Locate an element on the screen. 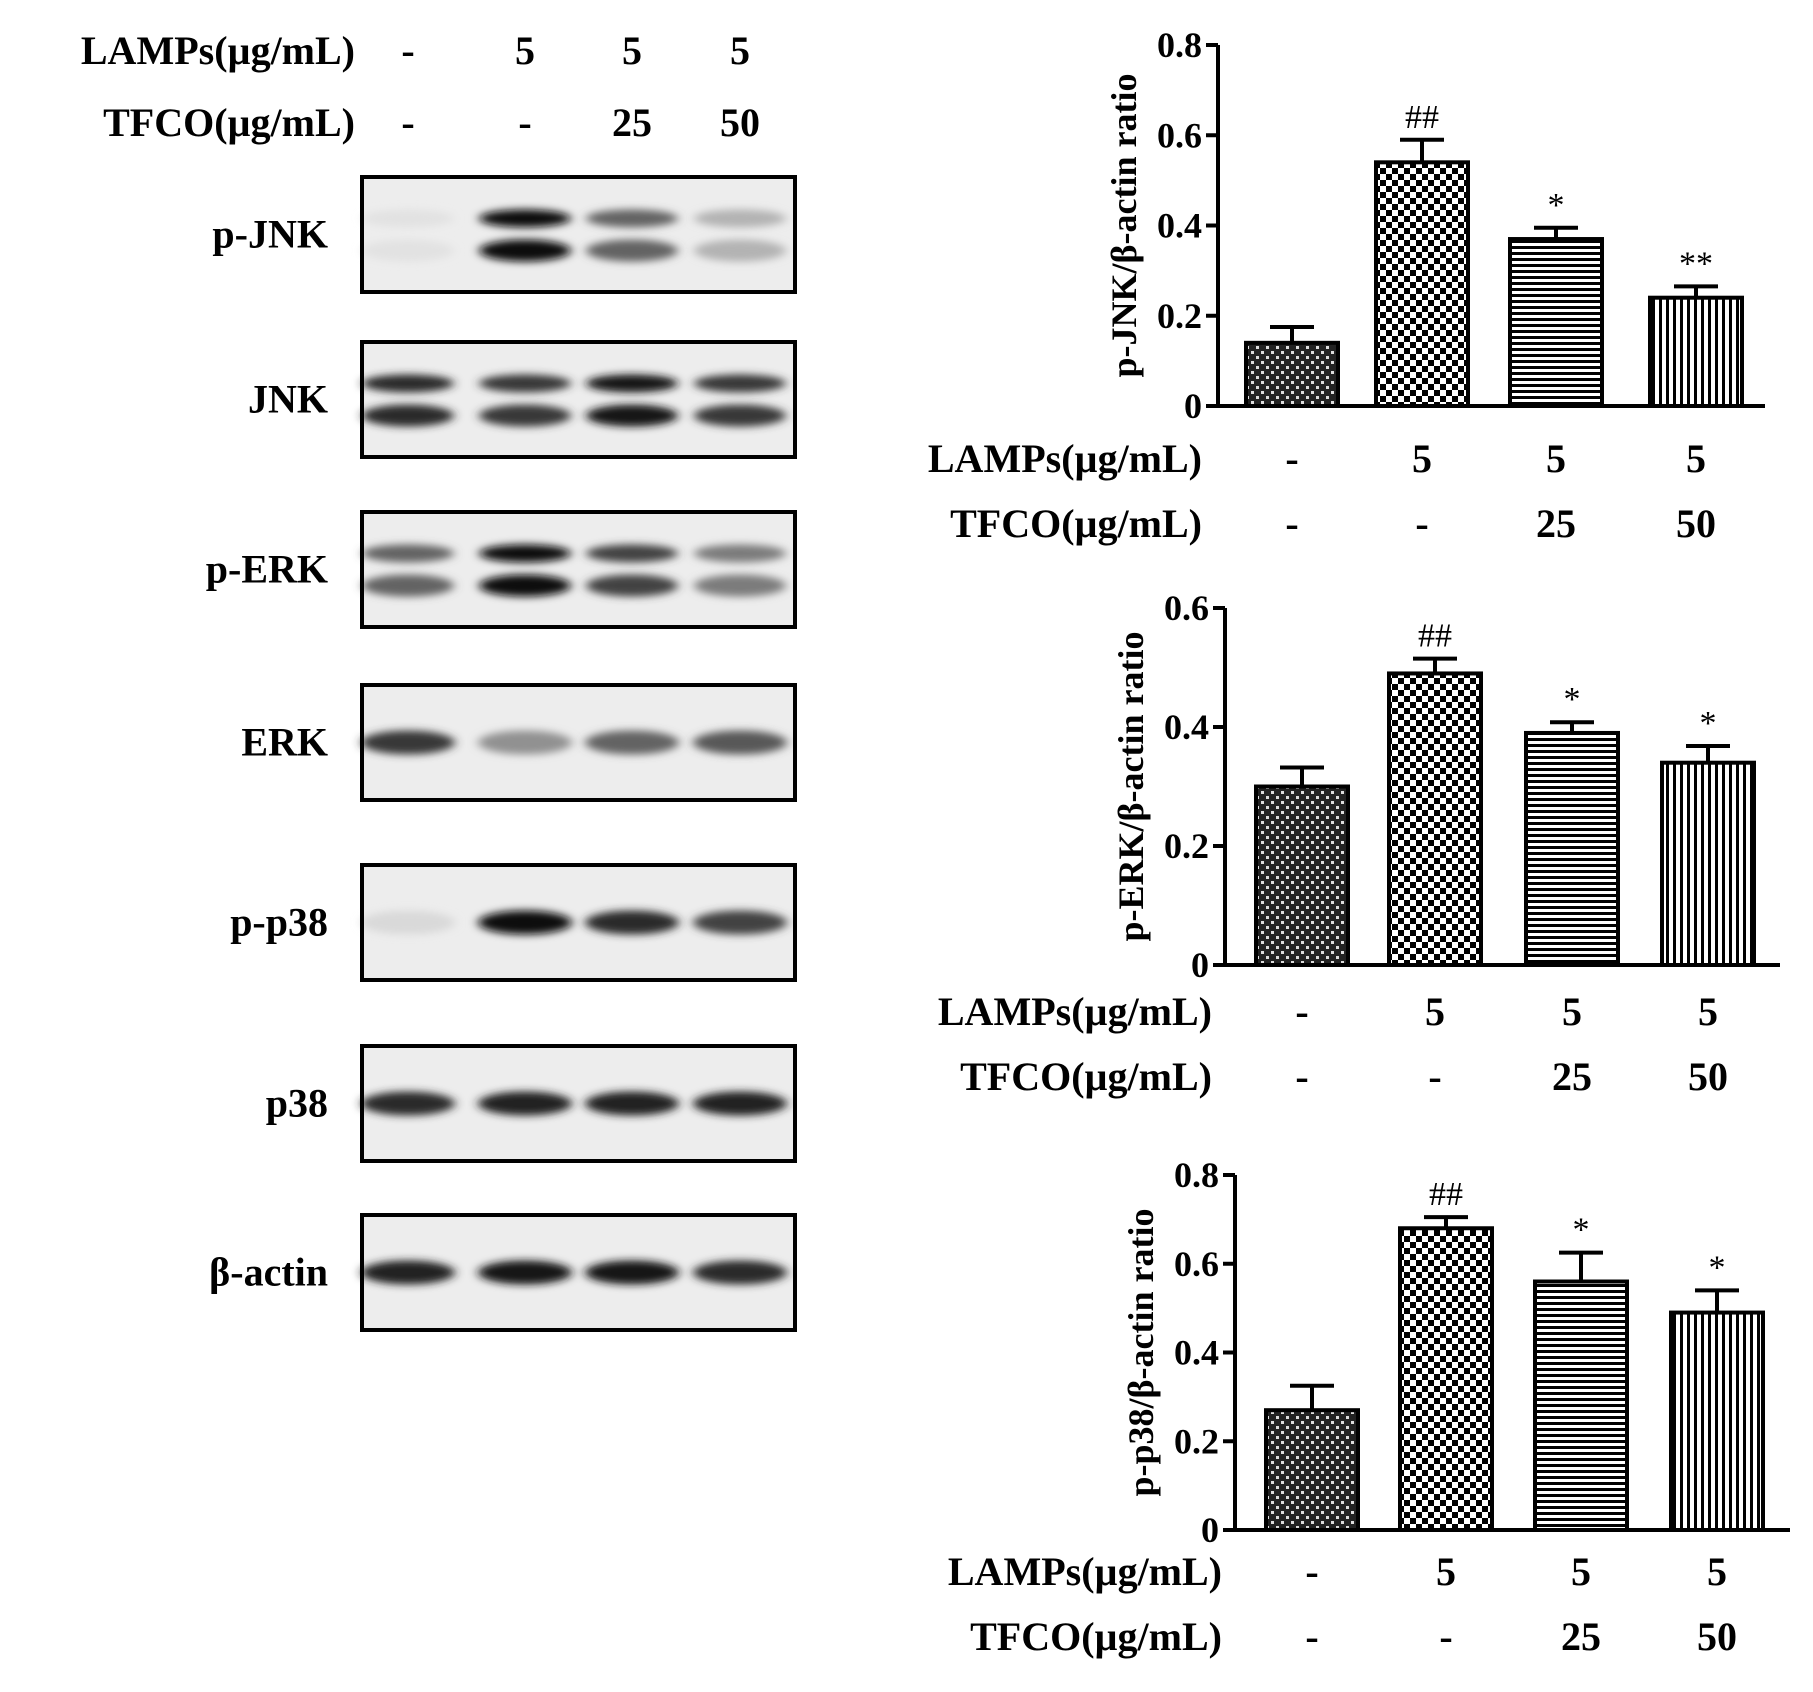  blot-panel: p-p38 is located at coordinates (513, 922).